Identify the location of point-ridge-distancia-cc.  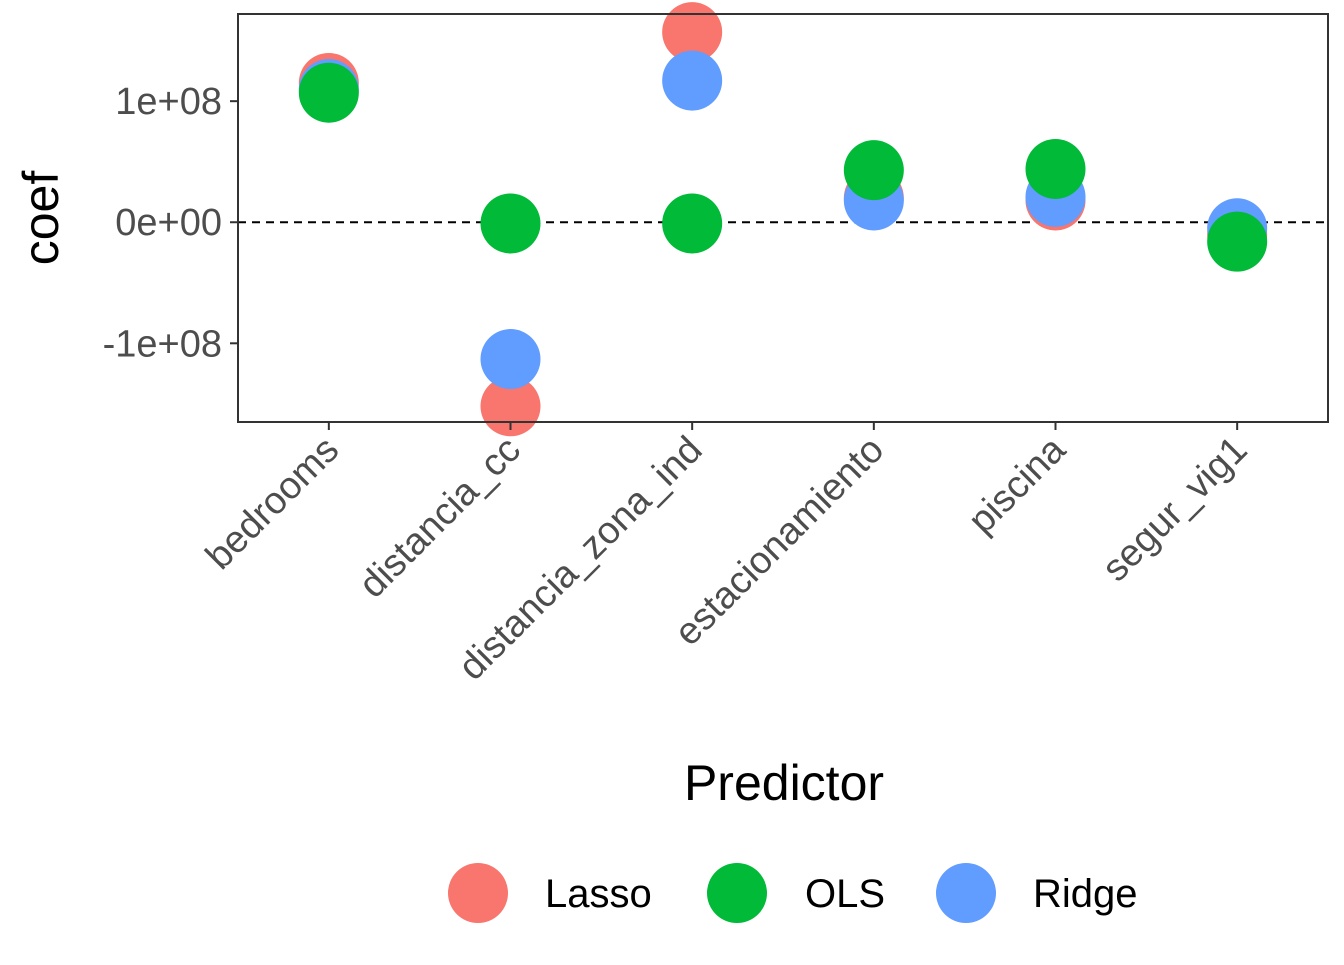
(510, 359).